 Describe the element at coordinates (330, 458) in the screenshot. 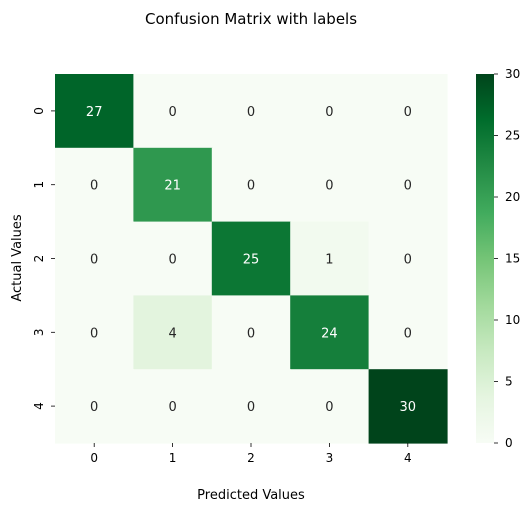

I see `x-tick-label: 3` at that location.